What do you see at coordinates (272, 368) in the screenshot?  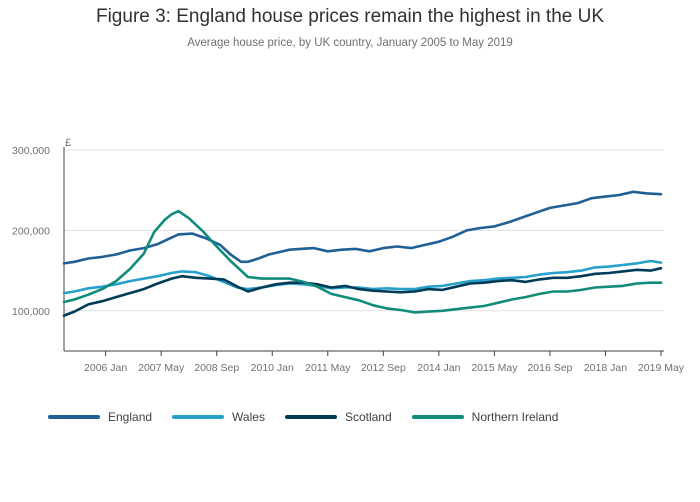 I see `x-tick-label: 2010 Jan` at bounding box center [272, 368].